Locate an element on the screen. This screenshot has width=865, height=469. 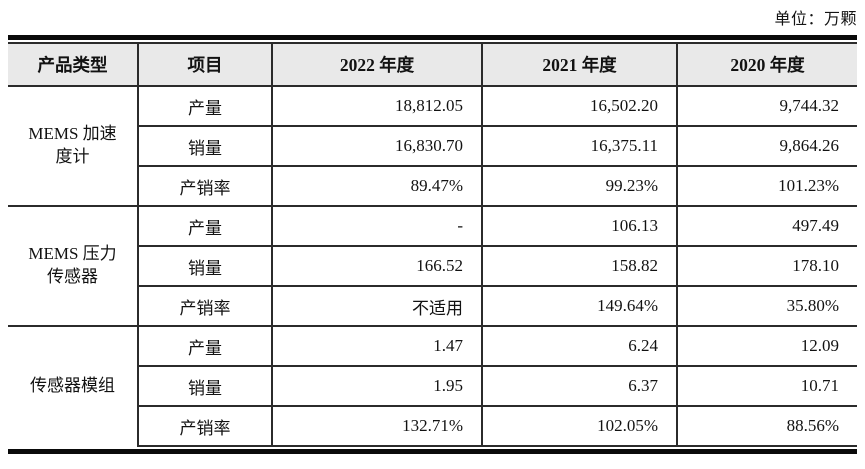
value-cell: 9,864.26 is located at coordinates (766, 145).